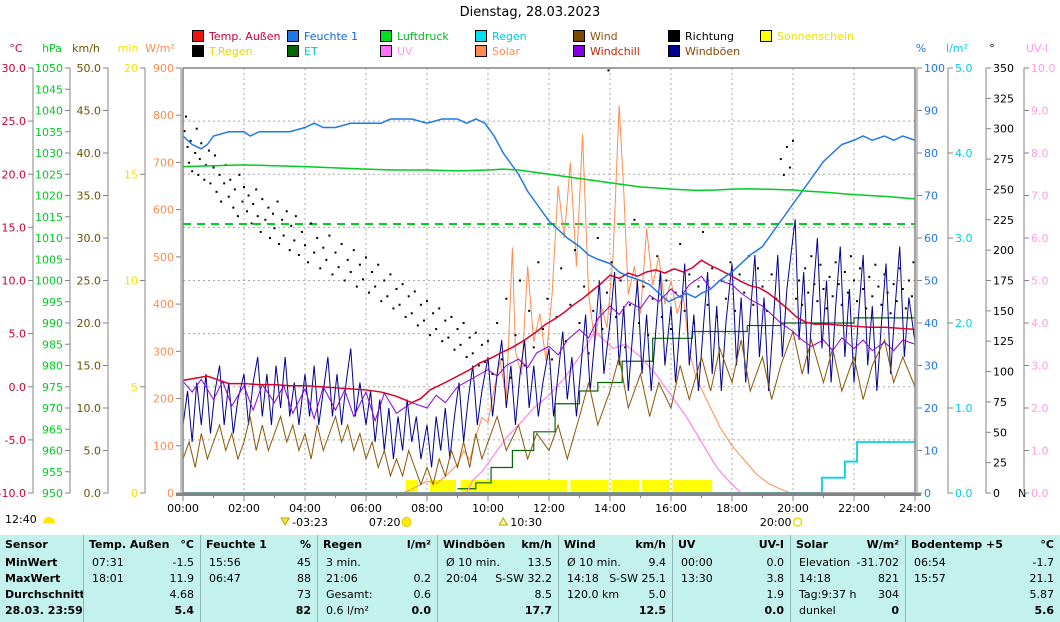  What do you see at coordinates (732, 562) in the screenshot?
I see `stats-value-cell: 00:00 0.0` at bounding box center [732, 562].